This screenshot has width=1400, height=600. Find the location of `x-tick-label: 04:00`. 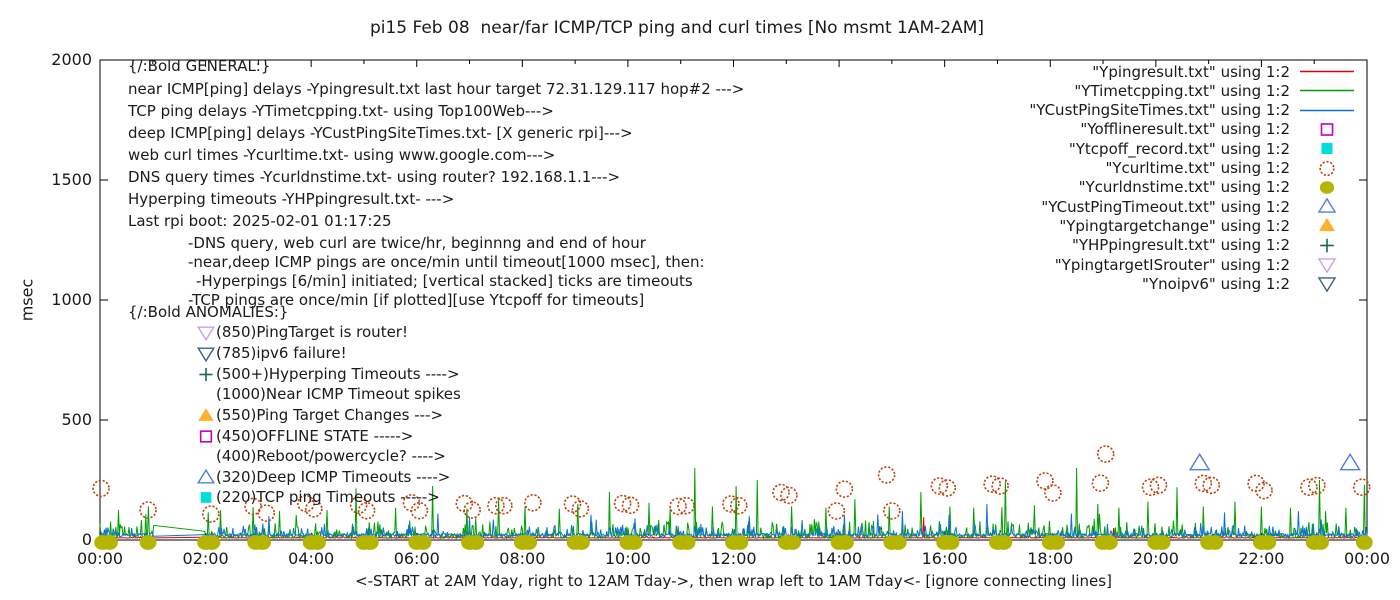

x-tick-label: 04:00 is located at coordinates (311, 558).